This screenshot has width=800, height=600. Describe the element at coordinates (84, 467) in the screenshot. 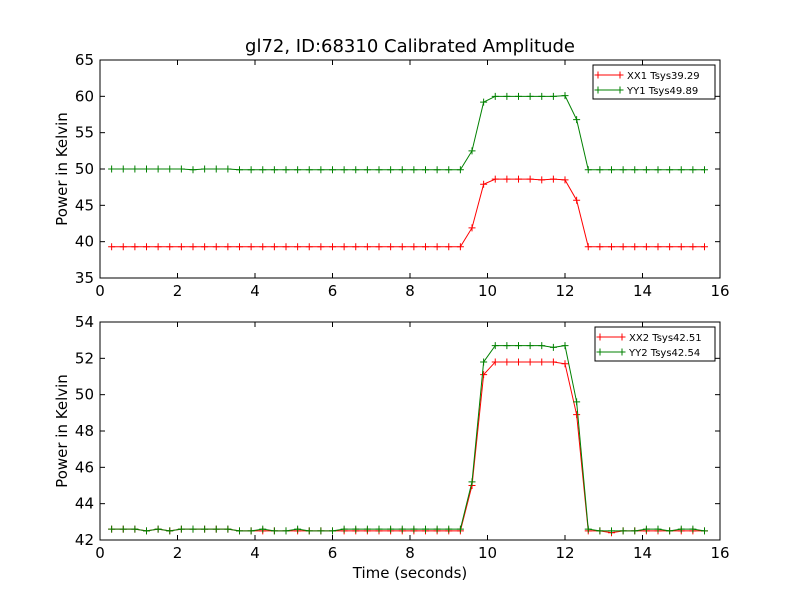

I see `y-tick-label-1-2: 46` at that location.